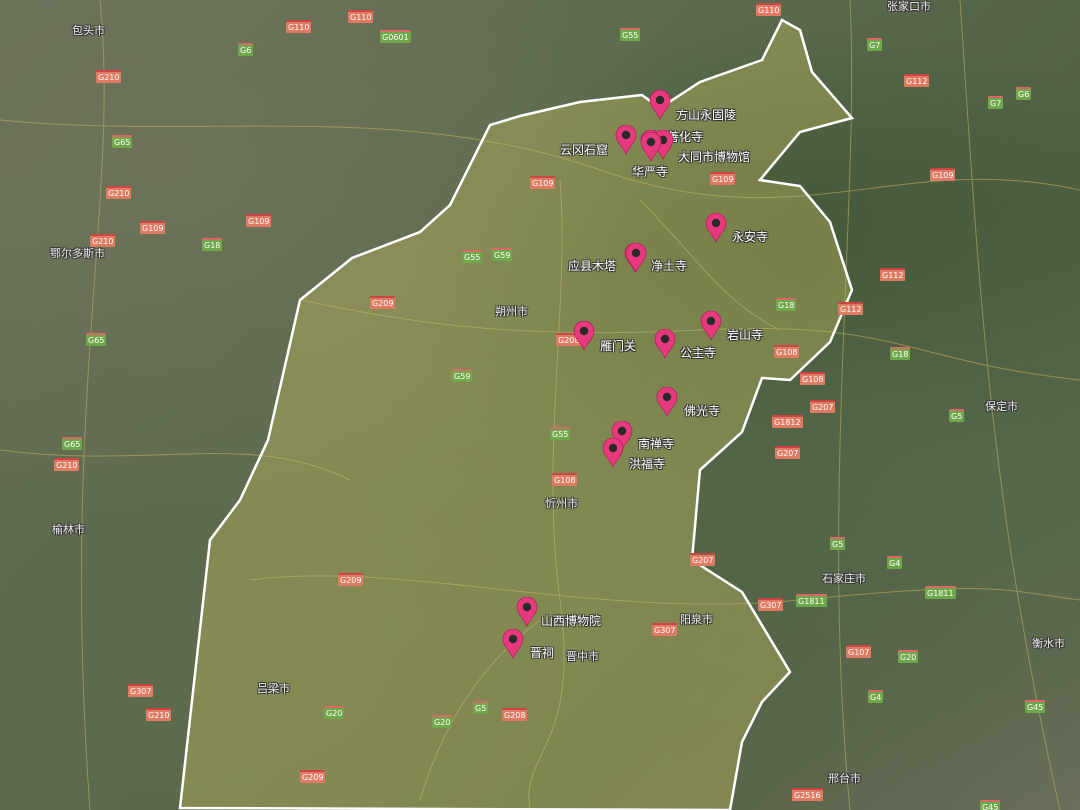 This screenshot has height=810, width=1080. What do you see at coordinates (714, 157) in the screenshot?
I see `marker-label: 大同市博物馆` at bounding box center [714, 157].